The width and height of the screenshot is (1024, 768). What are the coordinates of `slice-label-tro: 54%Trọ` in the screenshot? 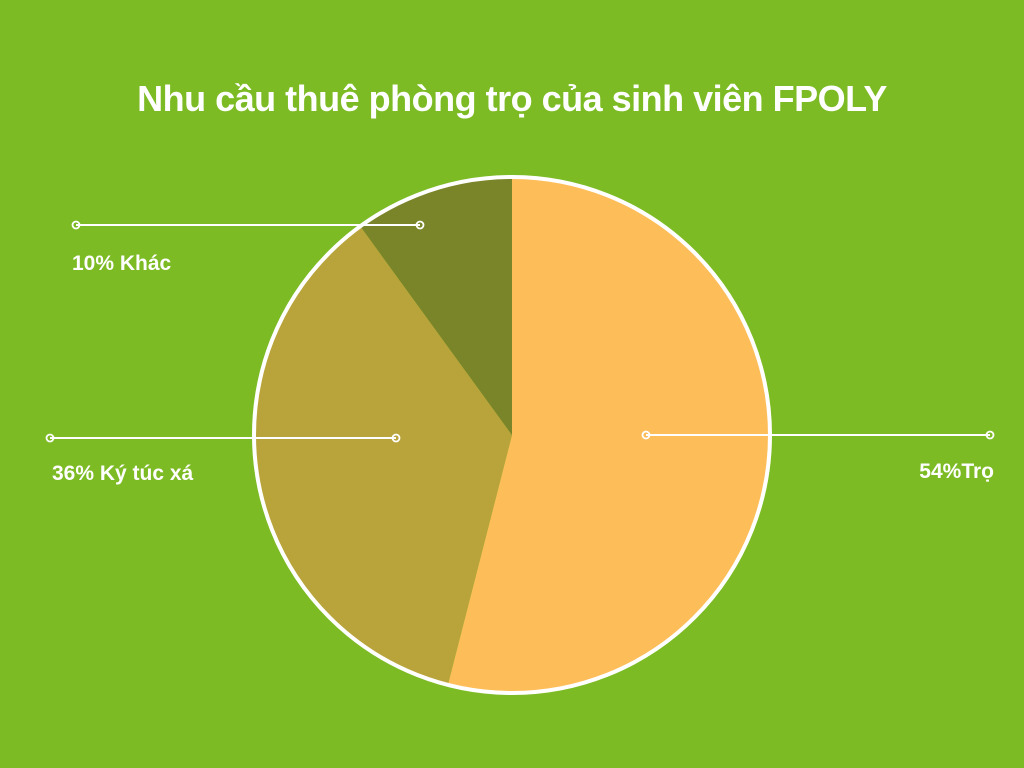 It's located at (956, 471).